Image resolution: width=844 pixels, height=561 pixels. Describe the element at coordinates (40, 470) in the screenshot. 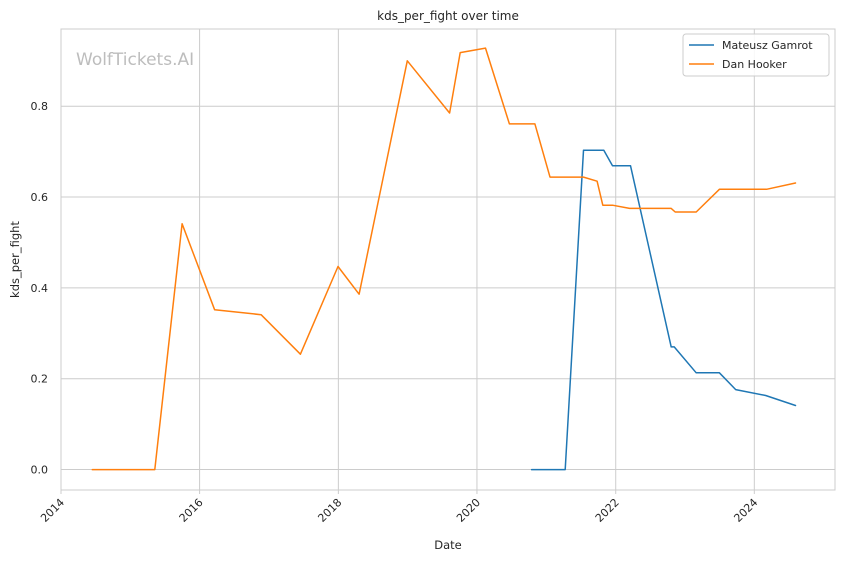

I see `y-tick-label: 0.0` at that location.